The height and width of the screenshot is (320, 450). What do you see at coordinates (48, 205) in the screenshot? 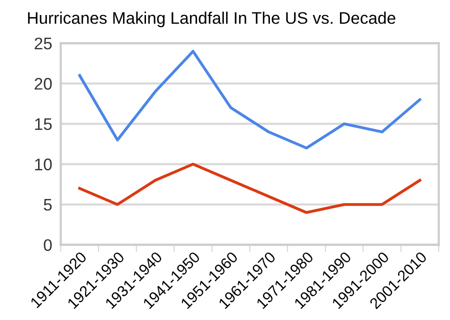
I see `y-tick-label: 5` at bounding box center [48, 205].